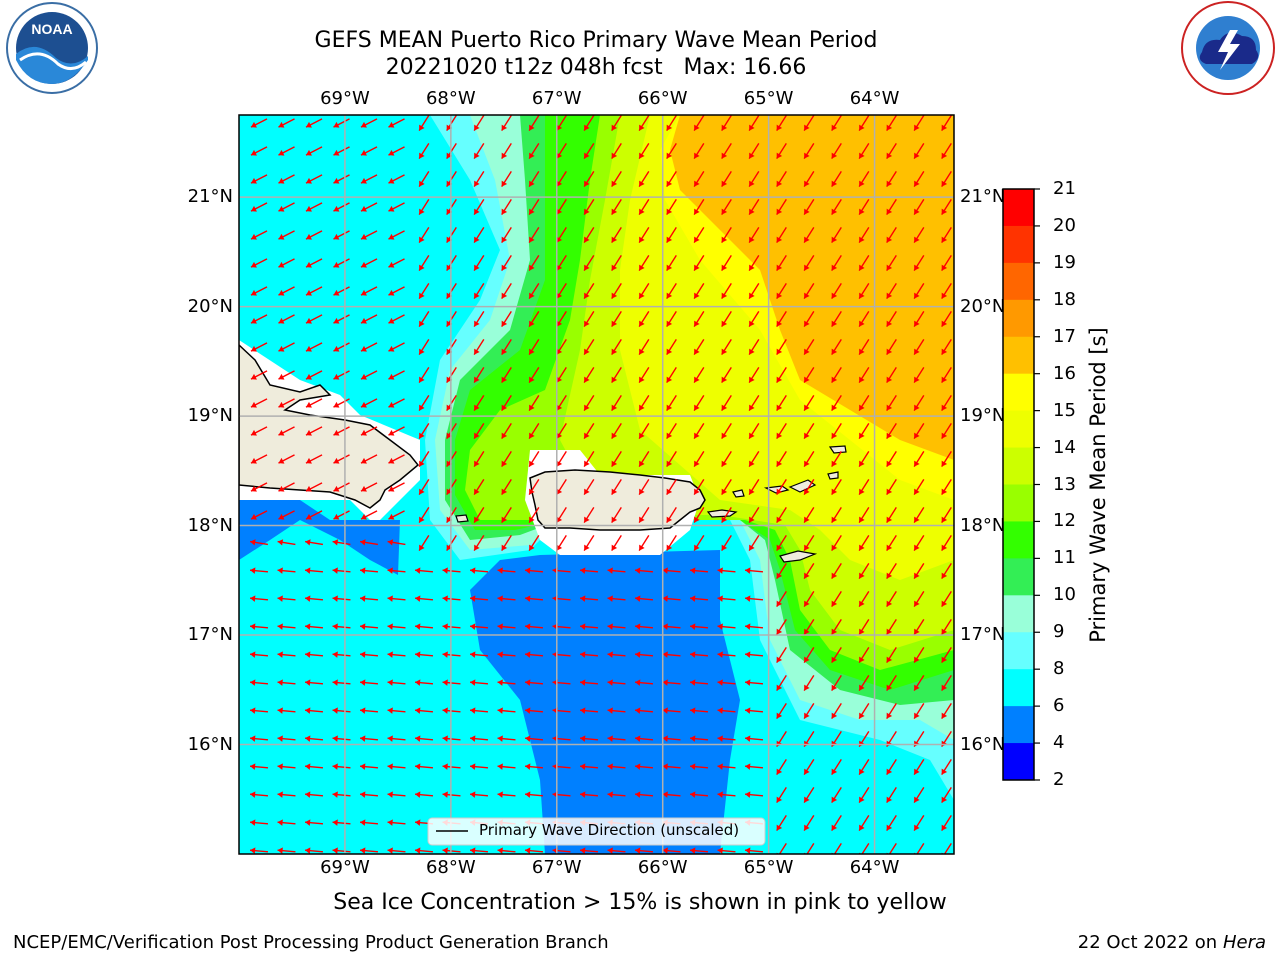  What do you see at coordinates (874, 98) in the screenshot?
I see `lon-tick-label: 64°W` at bounding box center [874, 98].